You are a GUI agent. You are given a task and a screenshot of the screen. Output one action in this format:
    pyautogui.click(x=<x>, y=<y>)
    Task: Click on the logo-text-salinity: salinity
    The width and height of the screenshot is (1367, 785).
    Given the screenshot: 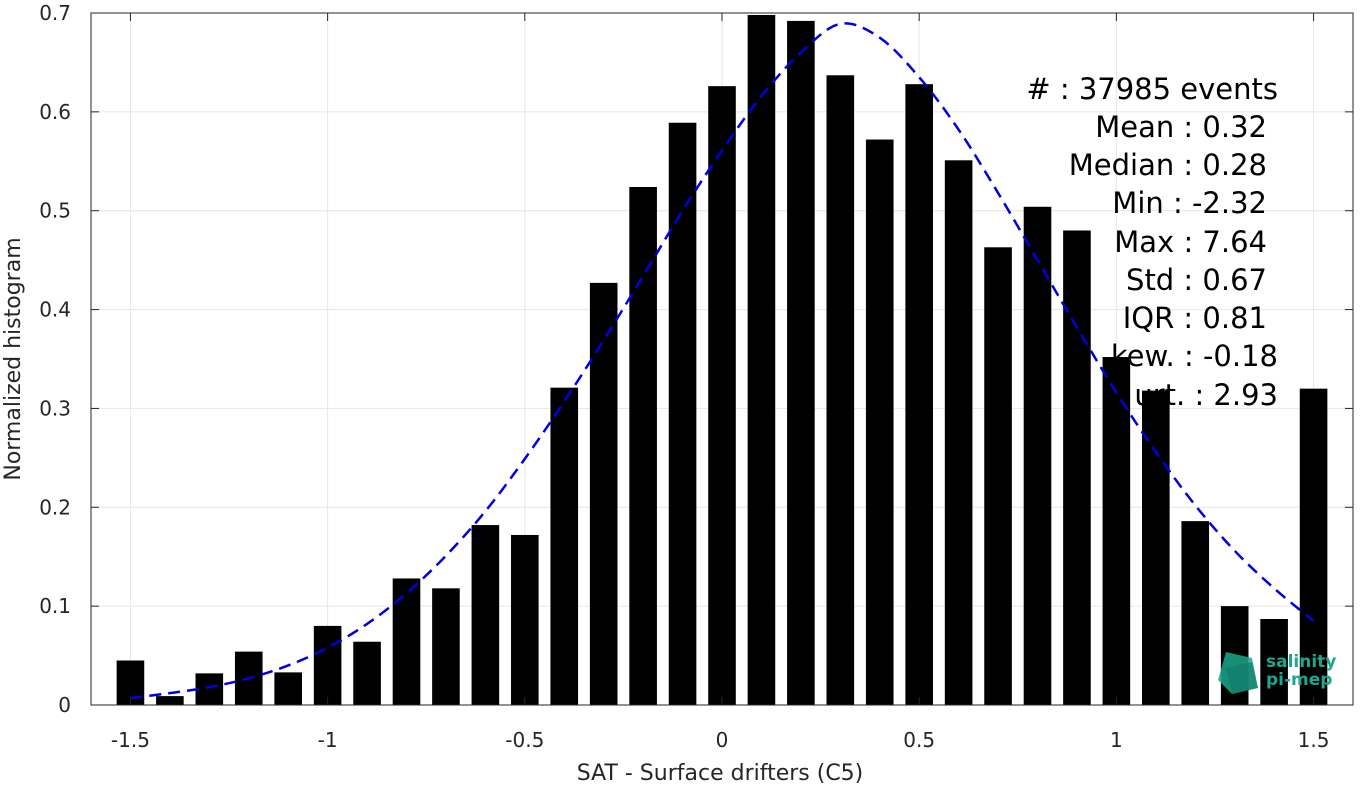 What is the action you would take?
    pyautogui.click(x=1301, y=662)
    